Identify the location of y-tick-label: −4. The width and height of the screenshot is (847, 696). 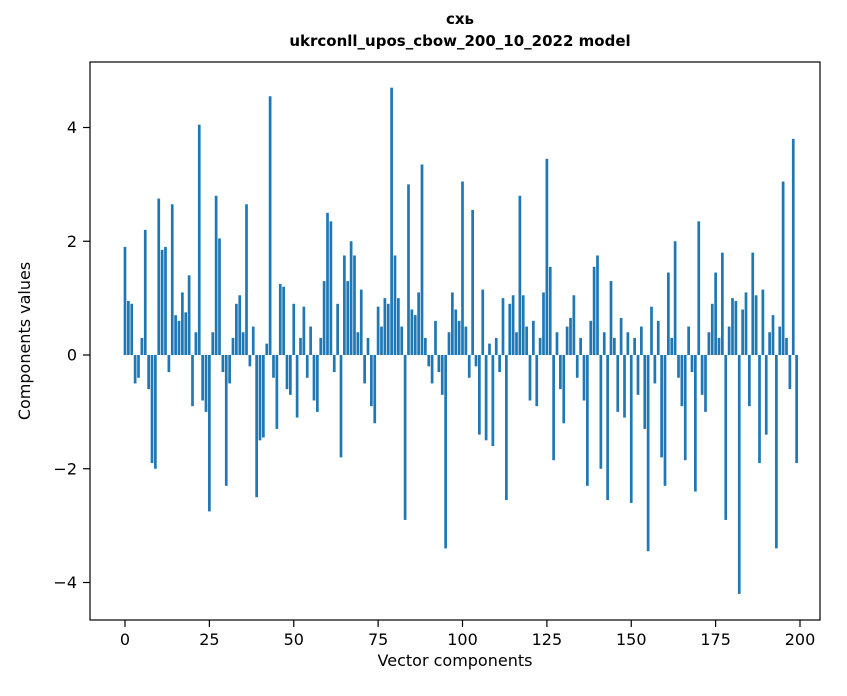
(65, 582).